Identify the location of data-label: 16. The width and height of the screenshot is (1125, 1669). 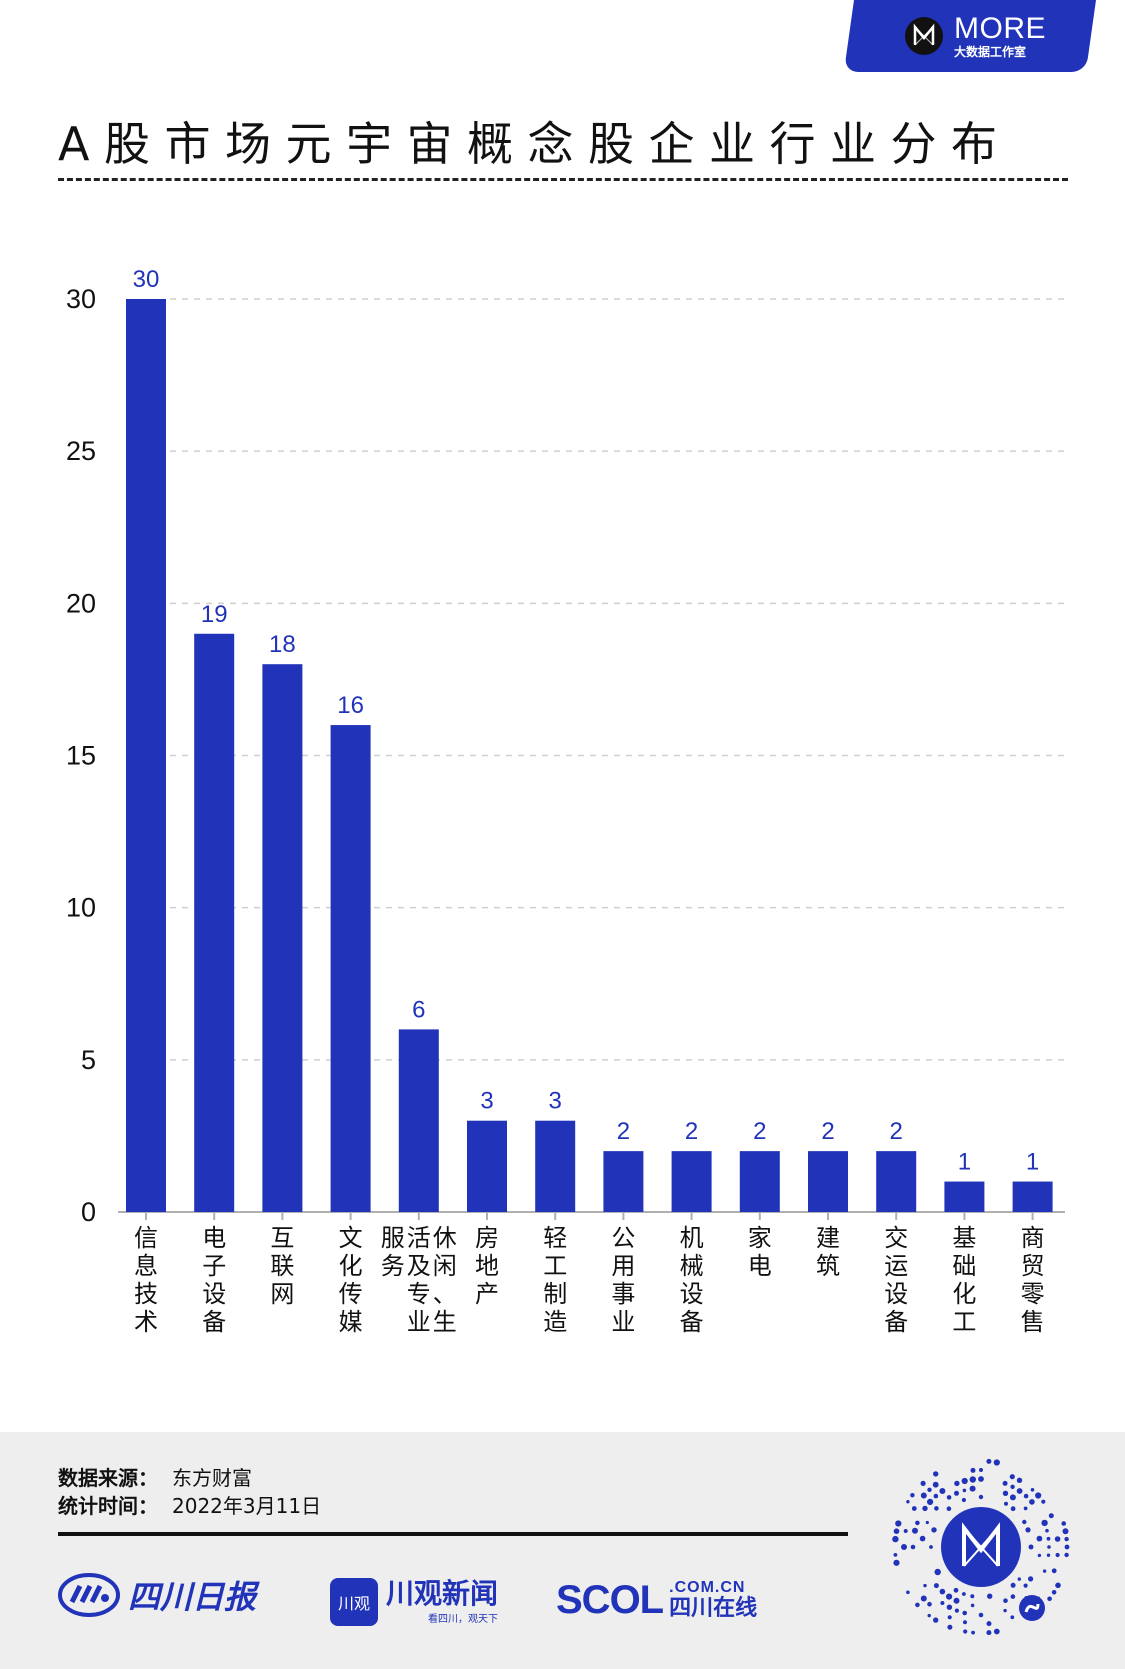
(350, 705).